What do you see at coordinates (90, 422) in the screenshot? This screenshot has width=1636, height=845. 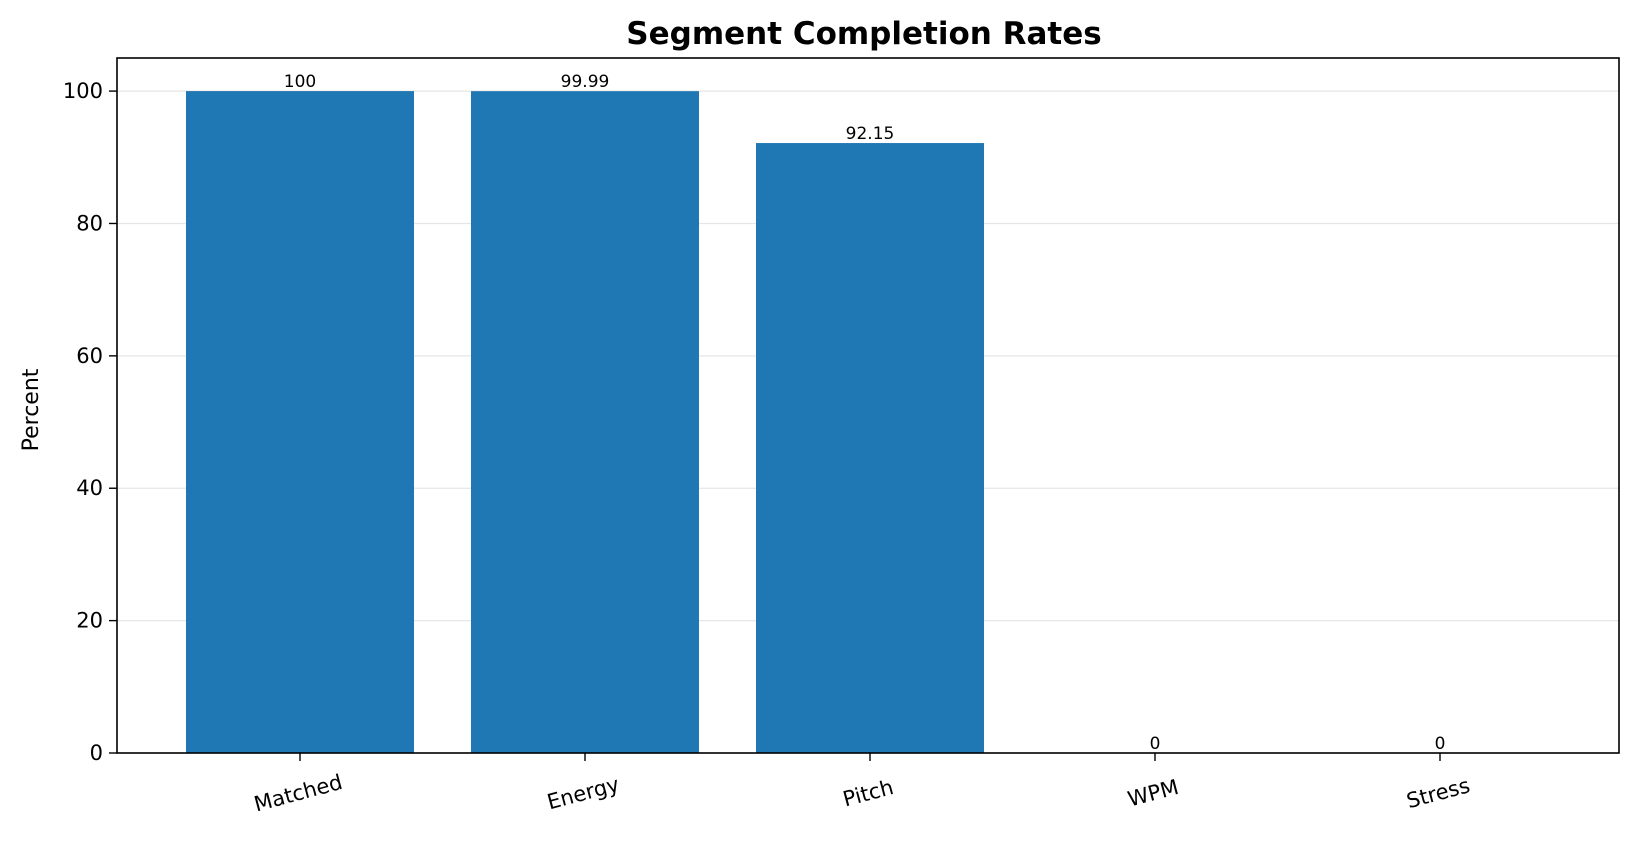 I see `y-axis: 0 20 40 60 80 100` at bounding box center [90, 422].